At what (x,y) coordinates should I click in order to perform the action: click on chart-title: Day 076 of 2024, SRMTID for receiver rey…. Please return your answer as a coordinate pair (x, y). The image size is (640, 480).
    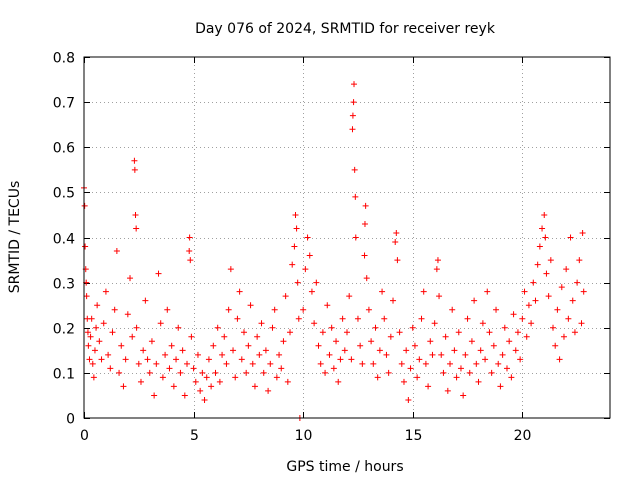
    Looking at the image, I should click on (345, 29).